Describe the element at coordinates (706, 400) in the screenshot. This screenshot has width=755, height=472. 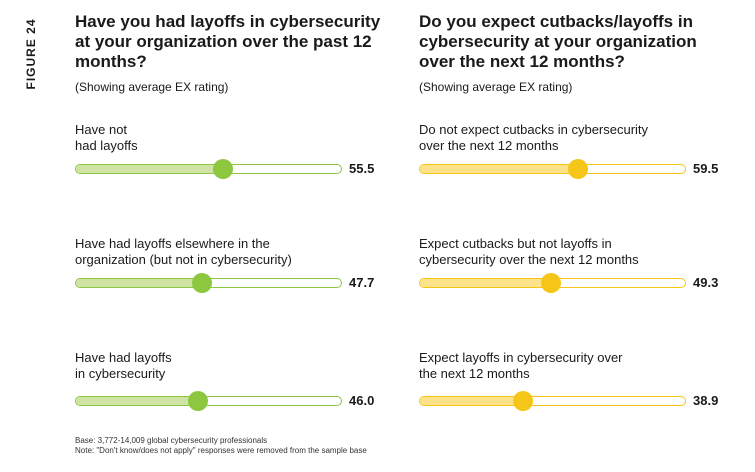
I see `right-value-label: 38.9` at that location.